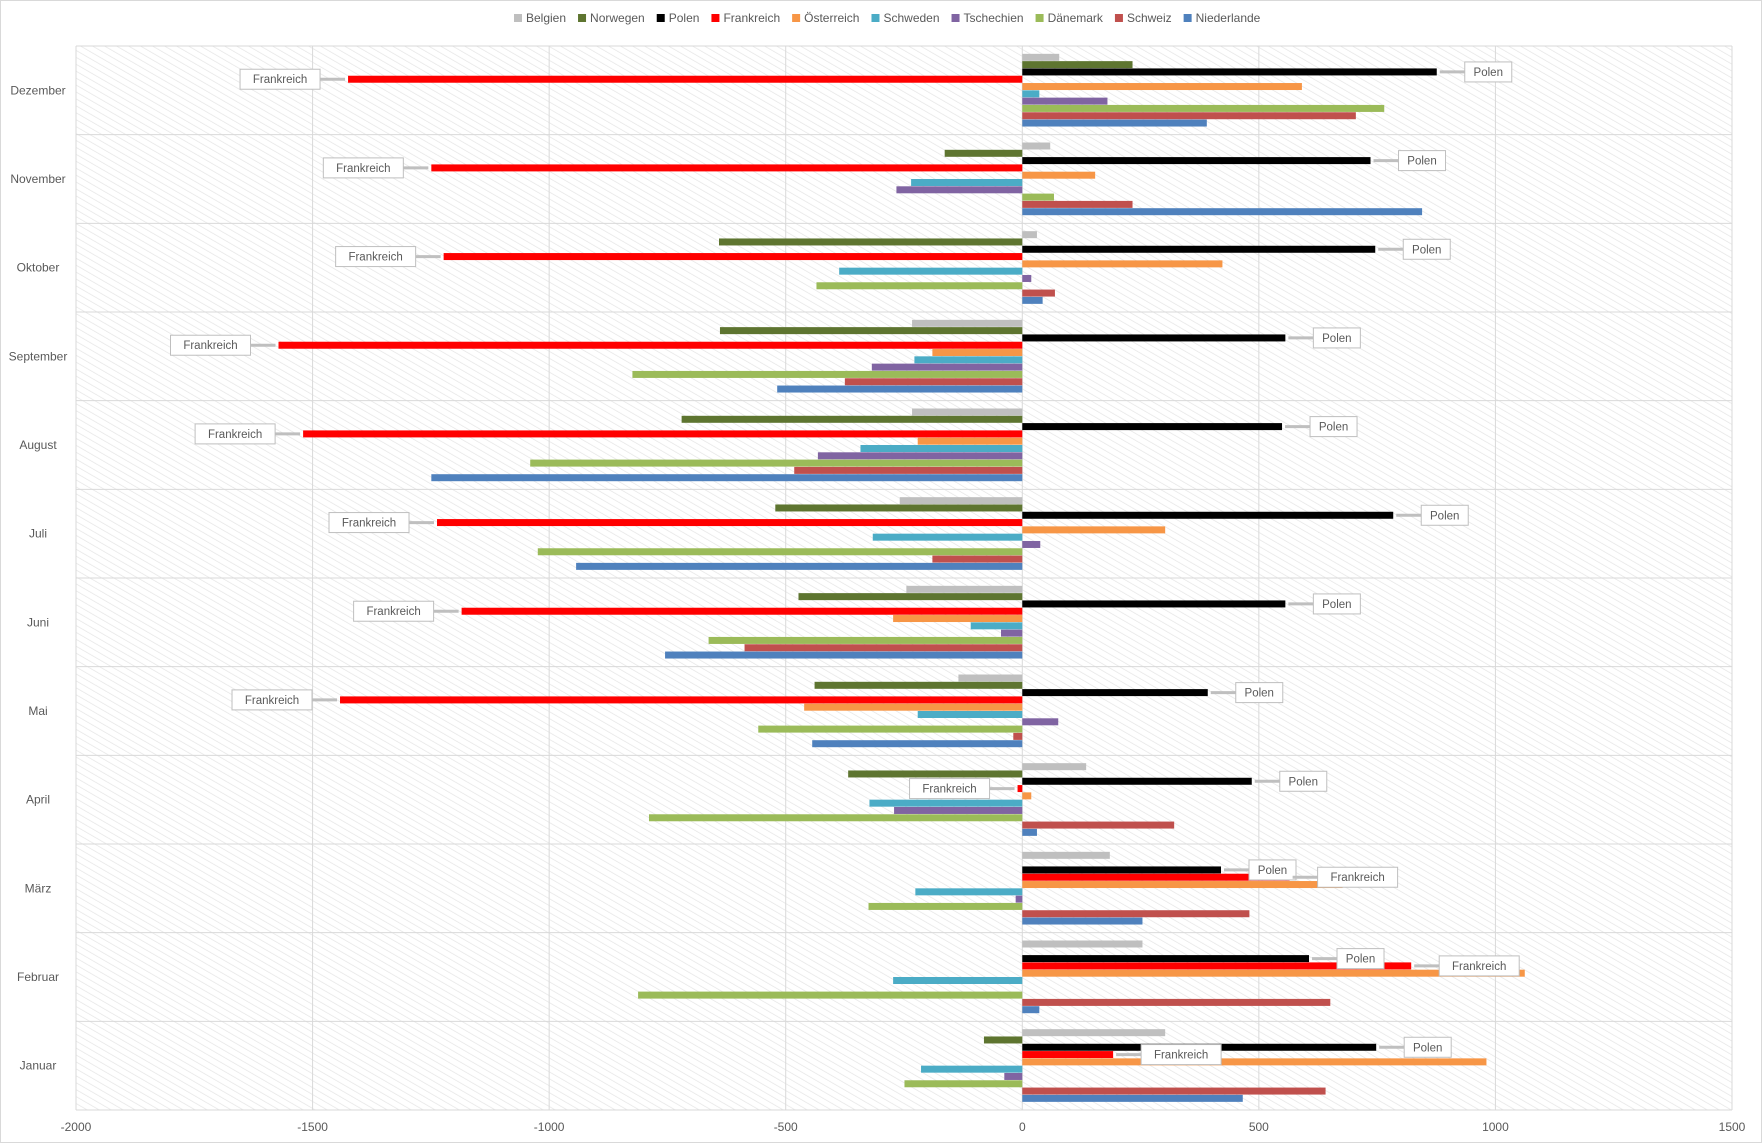 This screenshot has width=1762, height=1143. What do you see at coordinates (617, 18) in the screenshot?
I see `legend-label: Norwegen` at bounding box center [617, 18].